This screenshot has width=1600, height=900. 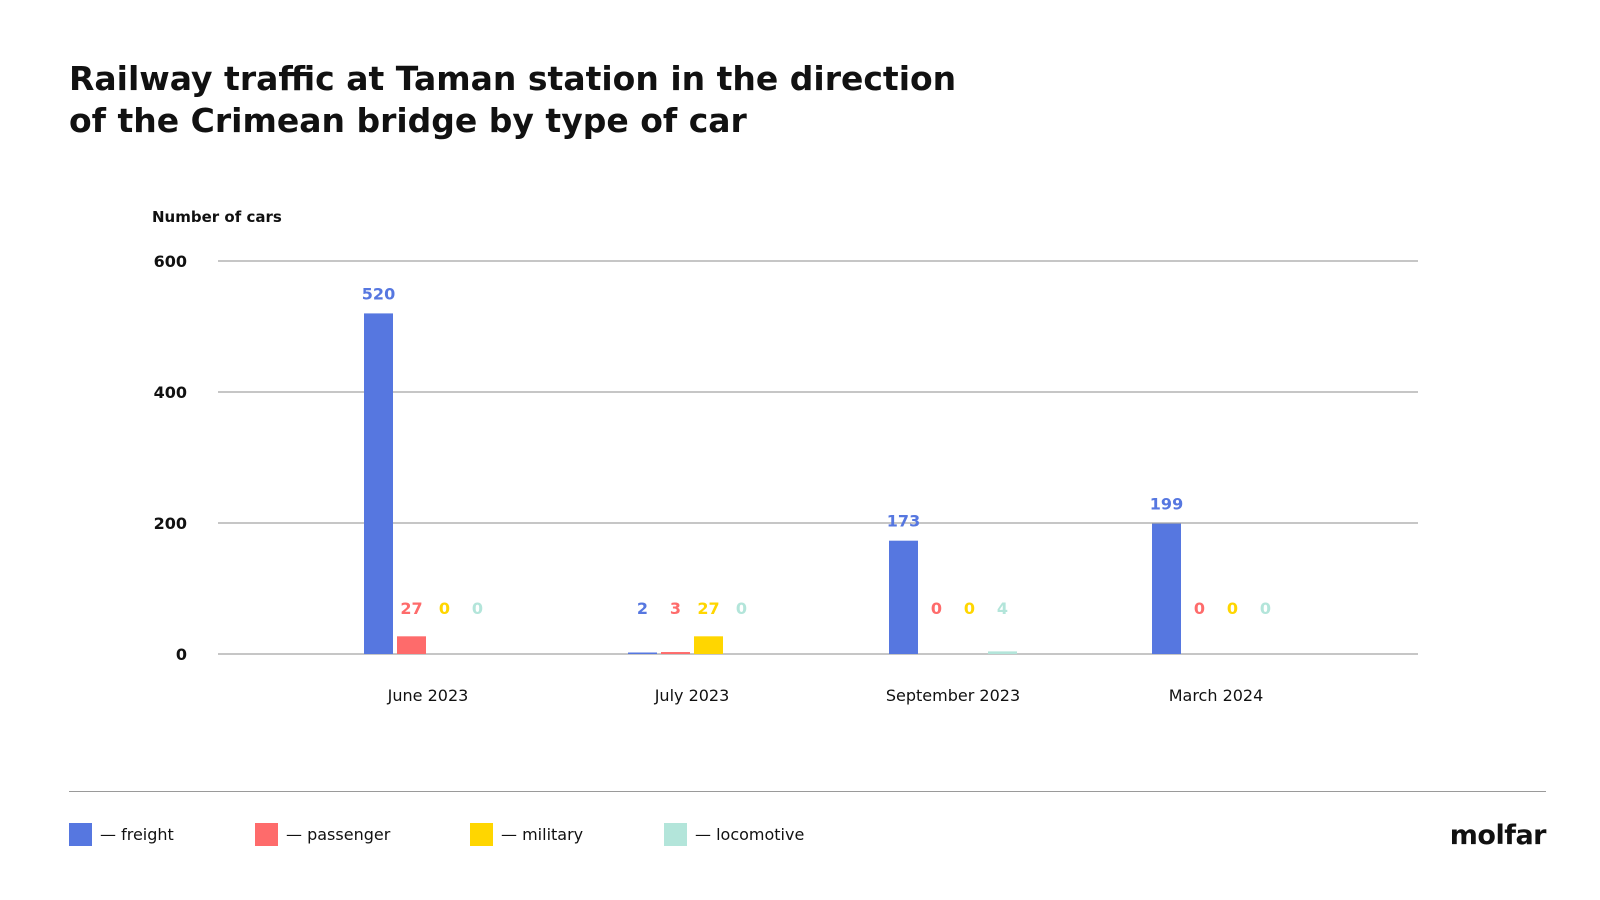 What do you see at coordinates (708, 645) in the screenshot?
I see `bar-military-july-2023` at bounding box center [708, 645].